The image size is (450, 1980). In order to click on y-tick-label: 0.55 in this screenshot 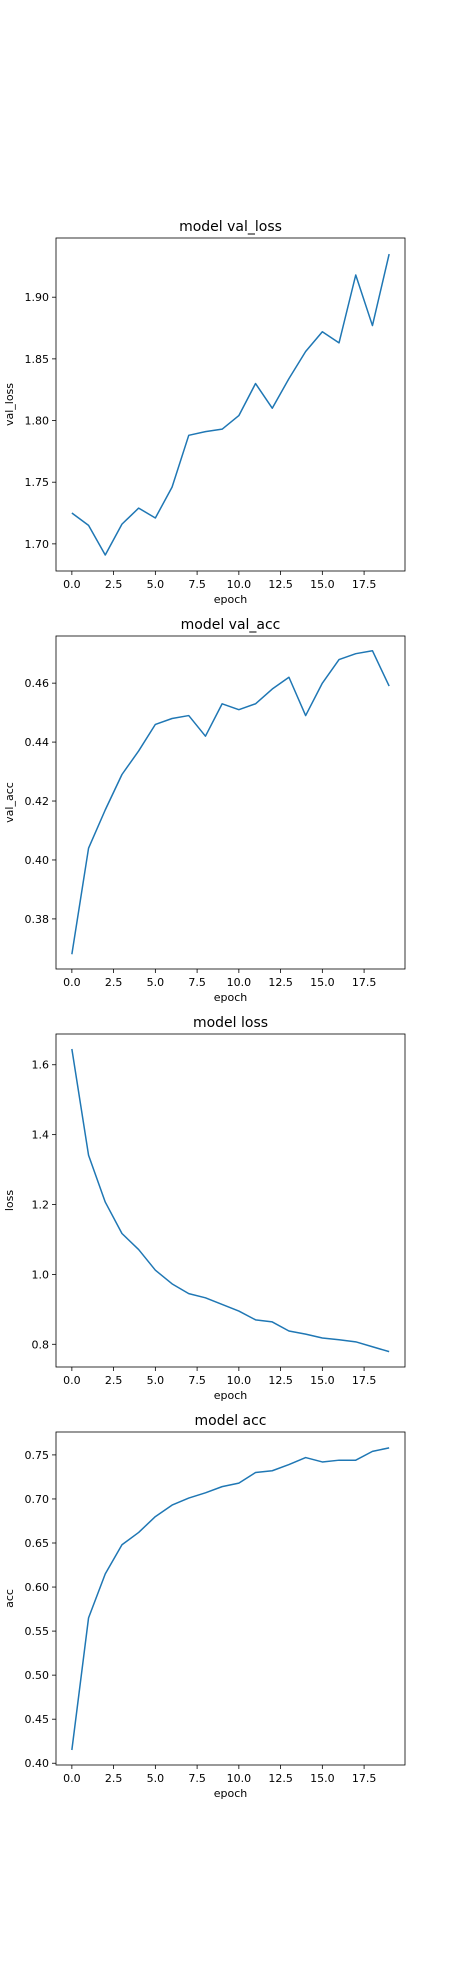, I will do `click(37, 1631)`.